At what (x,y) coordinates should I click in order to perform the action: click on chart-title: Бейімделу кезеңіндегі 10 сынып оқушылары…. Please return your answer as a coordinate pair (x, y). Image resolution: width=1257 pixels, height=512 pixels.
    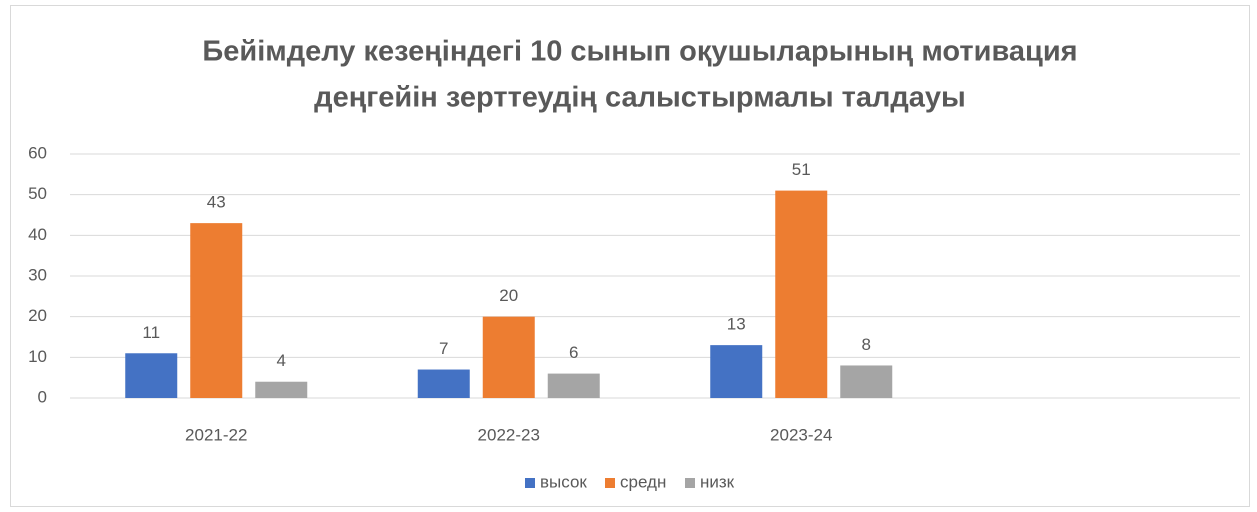
    Looking at the image, I should click on (639, 52).